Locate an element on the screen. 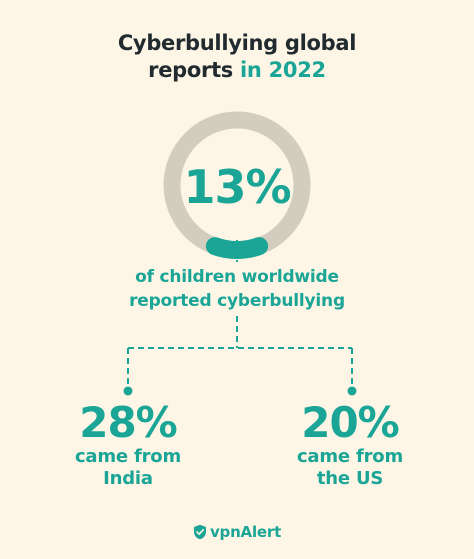 Image resolution: width=474 pixels, height=559 pixels. stat-us: 20% came from the US is located at coordinates (350, 445).